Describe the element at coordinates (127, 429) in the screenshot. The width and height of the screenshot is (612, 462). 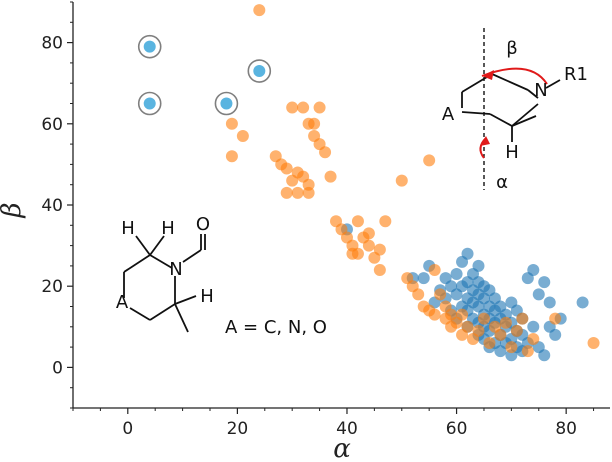
I see `x-tick-label: 0` at that location.